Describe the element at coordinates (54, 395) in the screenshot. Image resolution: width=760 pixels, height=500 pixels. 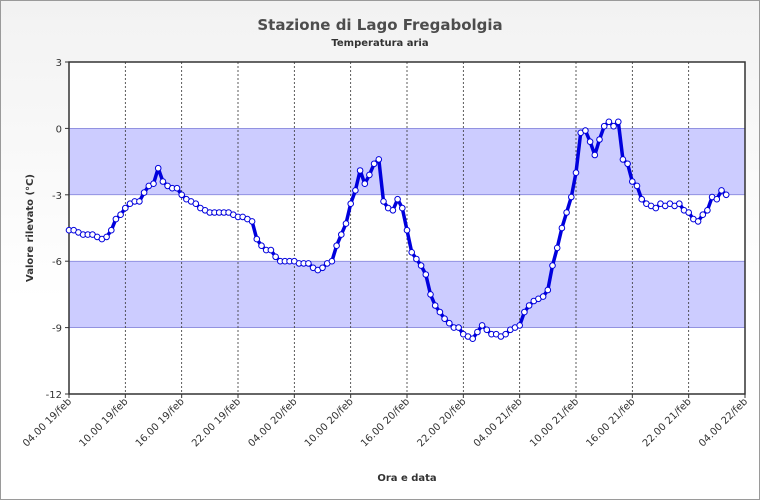
I see `y-tick-label: -12` at that location.